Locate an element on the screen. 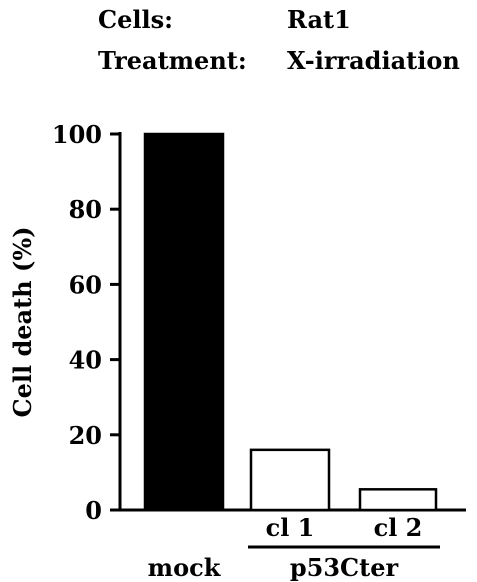 The width and height of the screenshot is (477, 582). y-tick-label: 60 is located at coordinates (85, 284).